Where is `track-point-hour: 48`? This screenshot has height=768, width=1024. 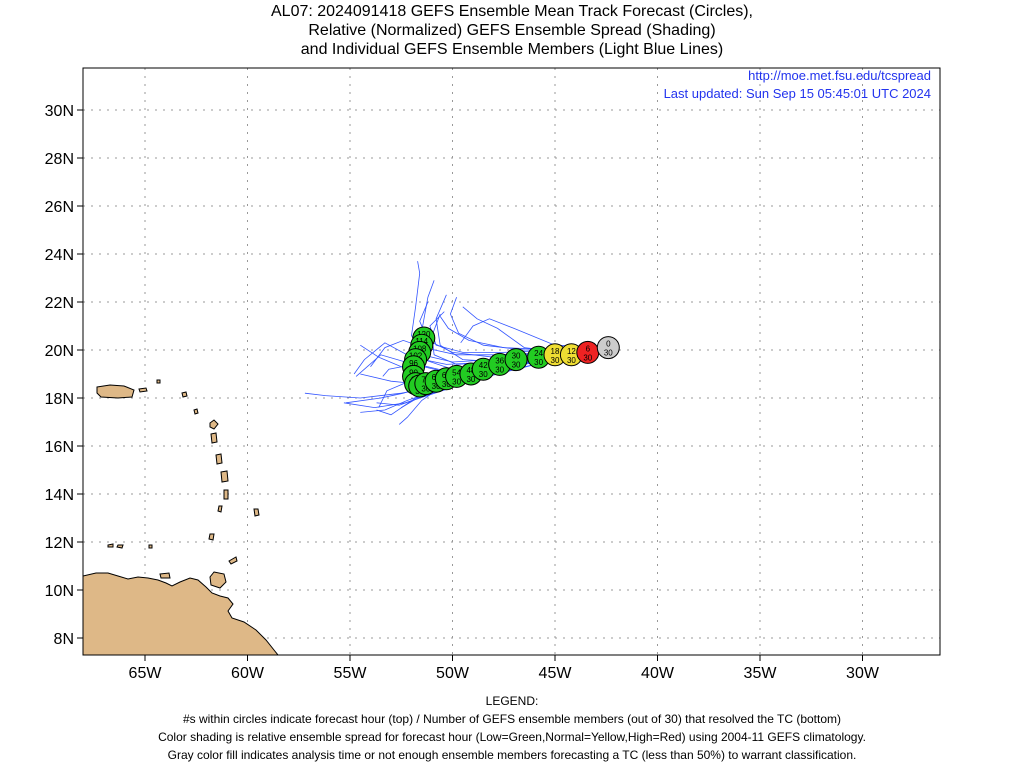
track-point-hour: 48 is located at coordinates (470, 370).